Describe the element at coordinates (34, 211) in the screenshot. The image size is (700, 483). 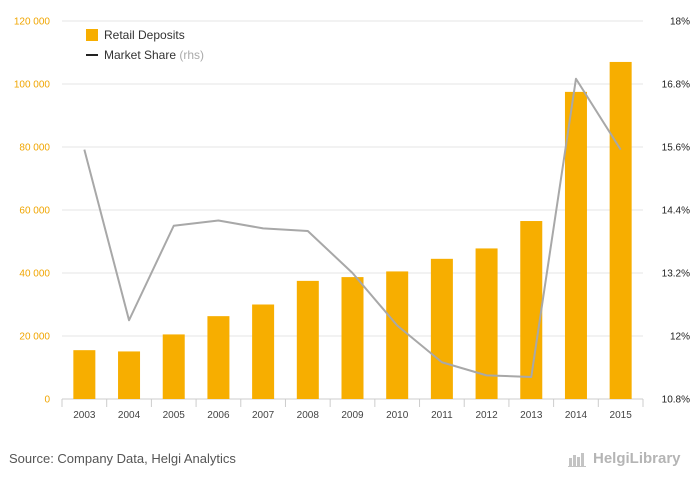
I see `y-tick-label-left: 60 000` at that location.